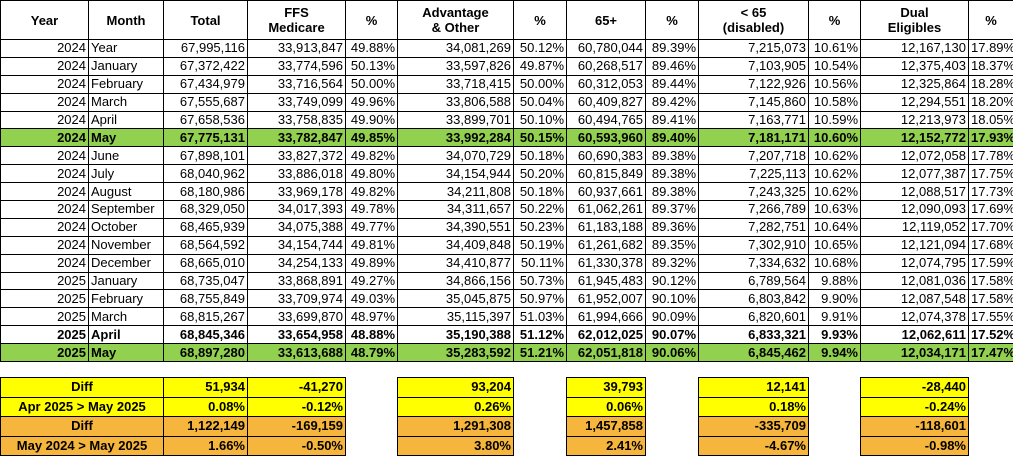 This screenshot has height=458, width=1013. What do you see at coordinates (371, 317) in the screenshot?
I see `cell: 48.97%` at bounding box center [371, 317].